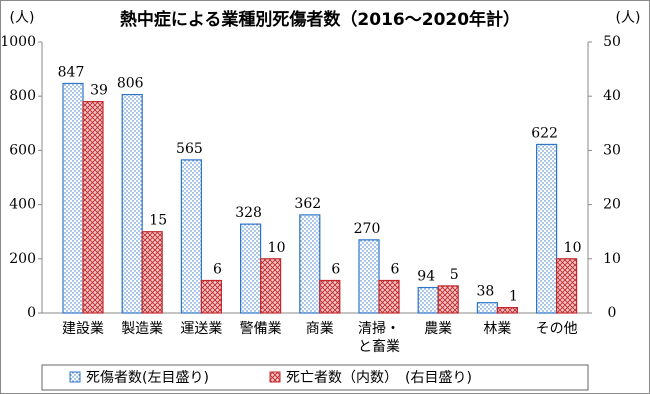 Image resolution: width=650 pixels, height=394 pixels. What do you see at coordinates (22, 96) in the screenshot?
I see `y-tick-label: 800` at bounding box center [22, 96].